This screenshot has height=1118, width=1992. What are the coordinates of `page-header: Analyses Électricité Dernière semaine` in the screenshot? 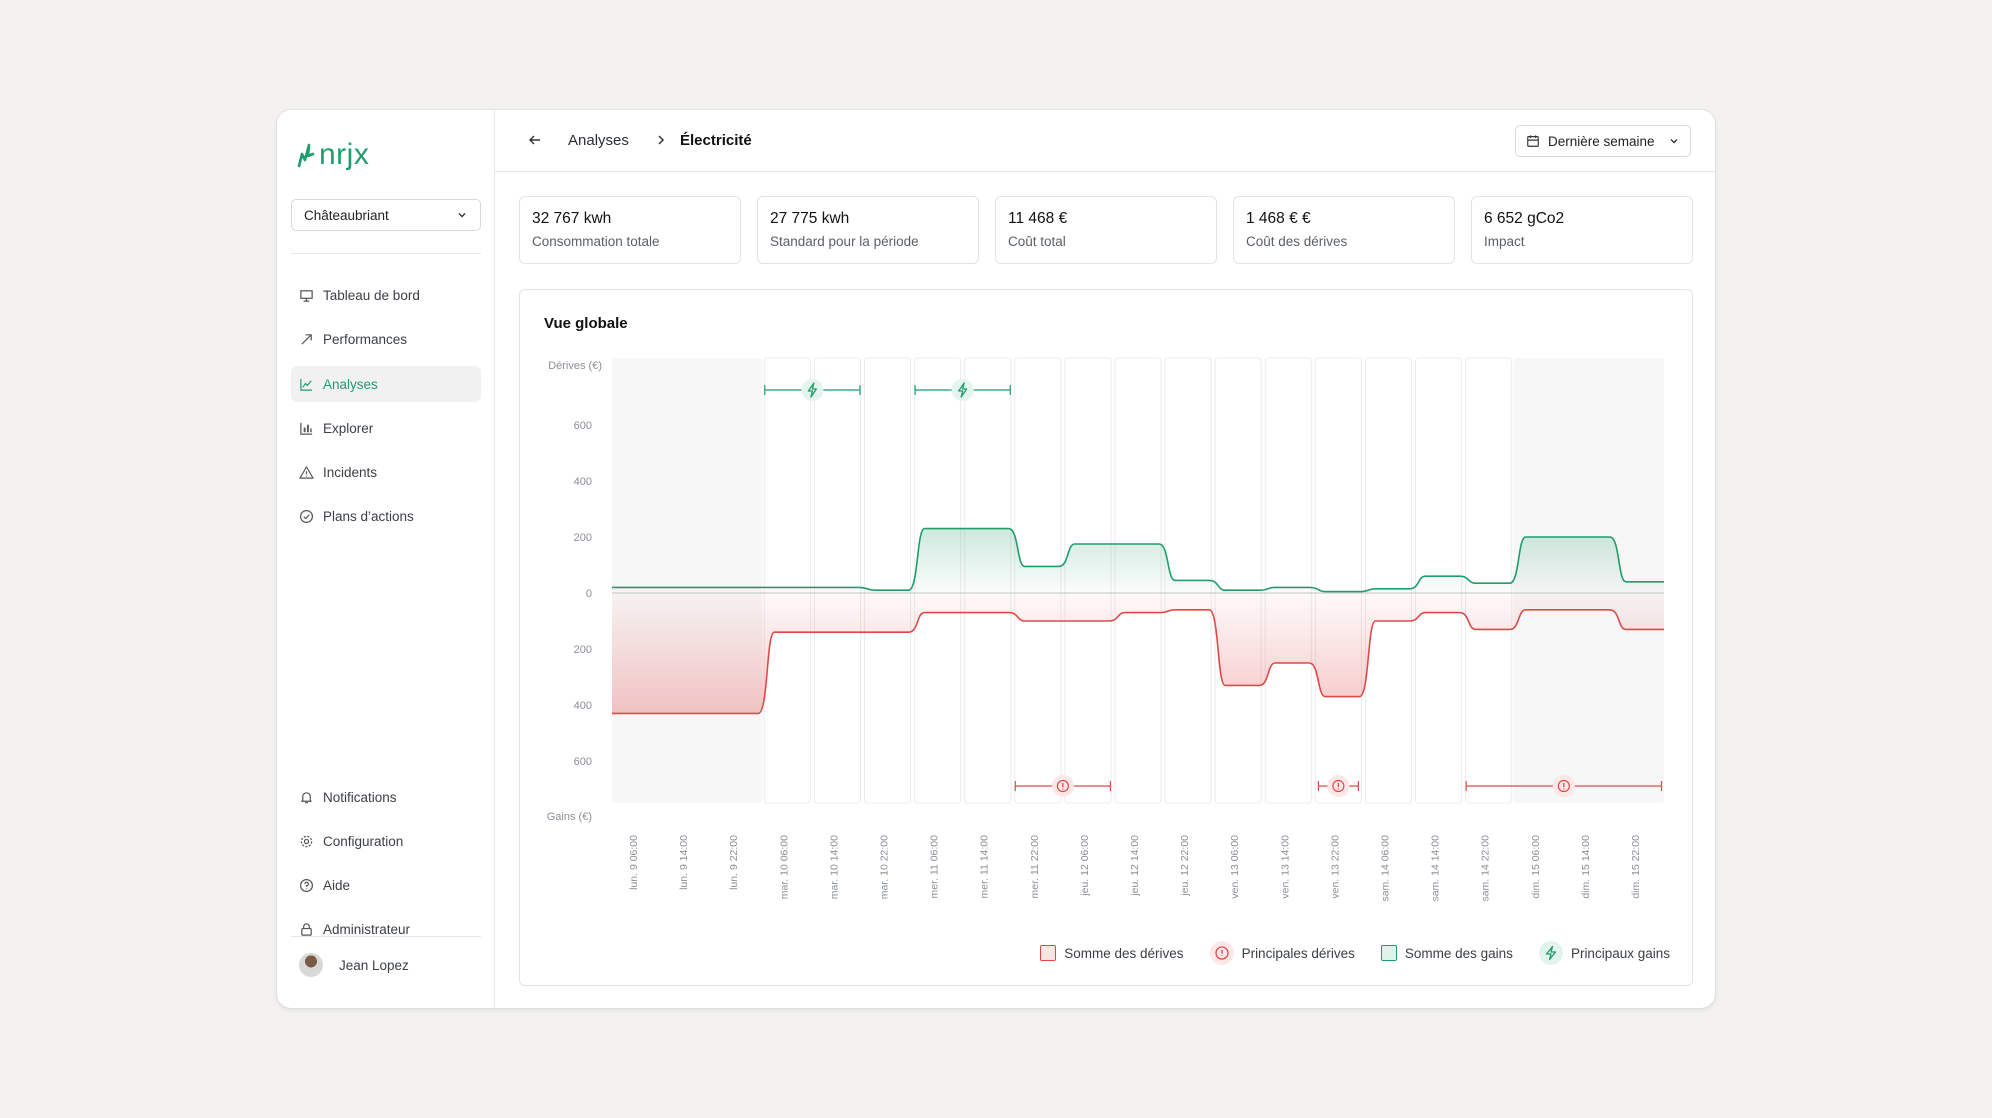 It's located at (1105, 141).